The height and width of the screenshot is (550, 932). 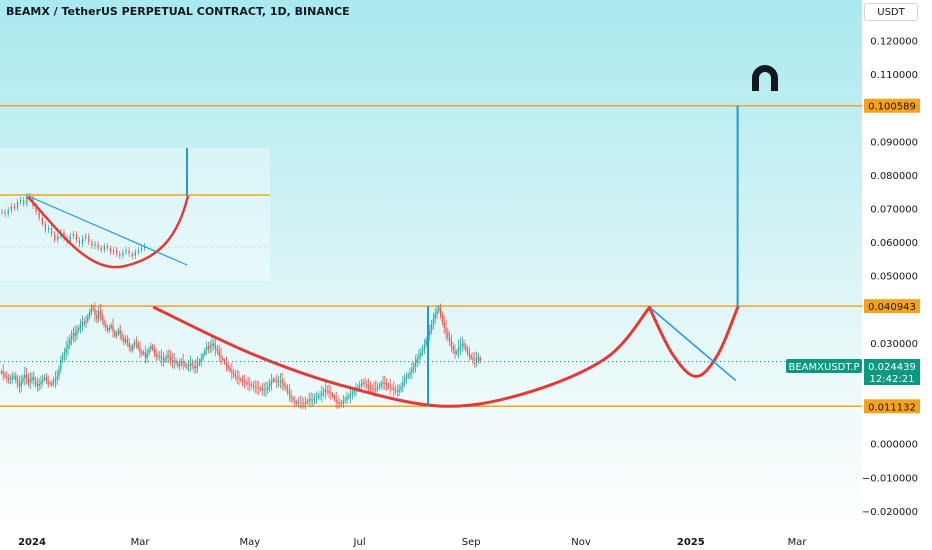 I want to click on level-tag-label: 0.040943, so click(x=892, y=307).